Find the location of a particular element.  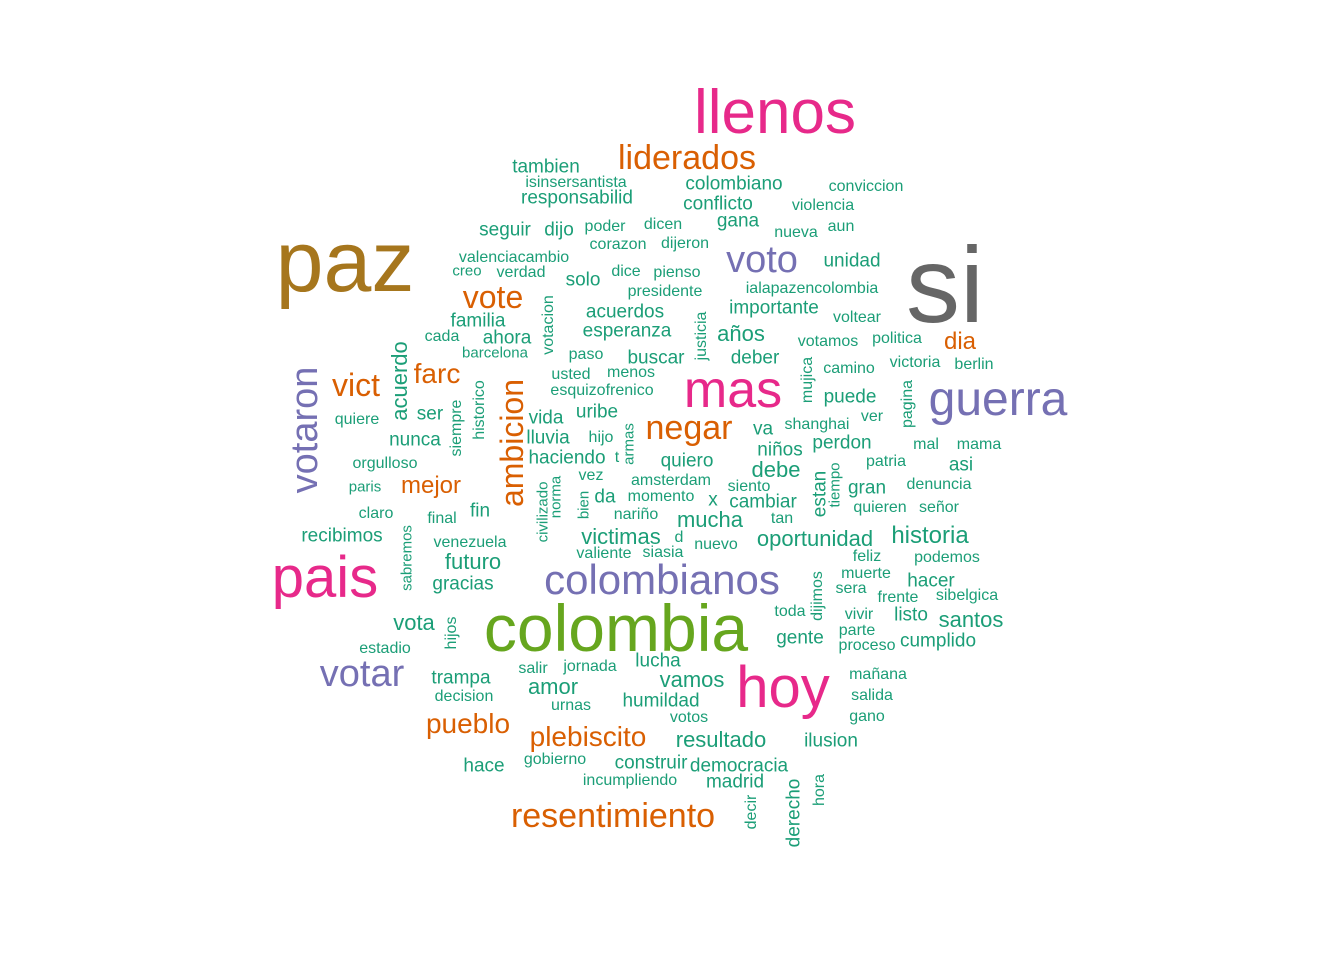

word-armas: armas is located at coordinates (629, 444).